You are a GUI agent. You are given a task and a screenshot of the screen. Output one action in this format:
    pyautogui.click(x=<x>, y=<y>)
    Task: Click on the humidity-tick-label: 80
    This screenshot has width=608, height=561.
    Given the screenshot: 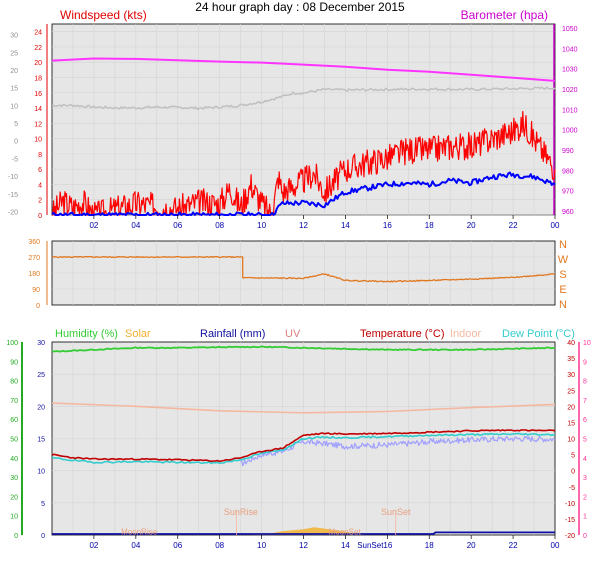 What is the action you would take?
    pyautogui.click(x=14, y=382)
    